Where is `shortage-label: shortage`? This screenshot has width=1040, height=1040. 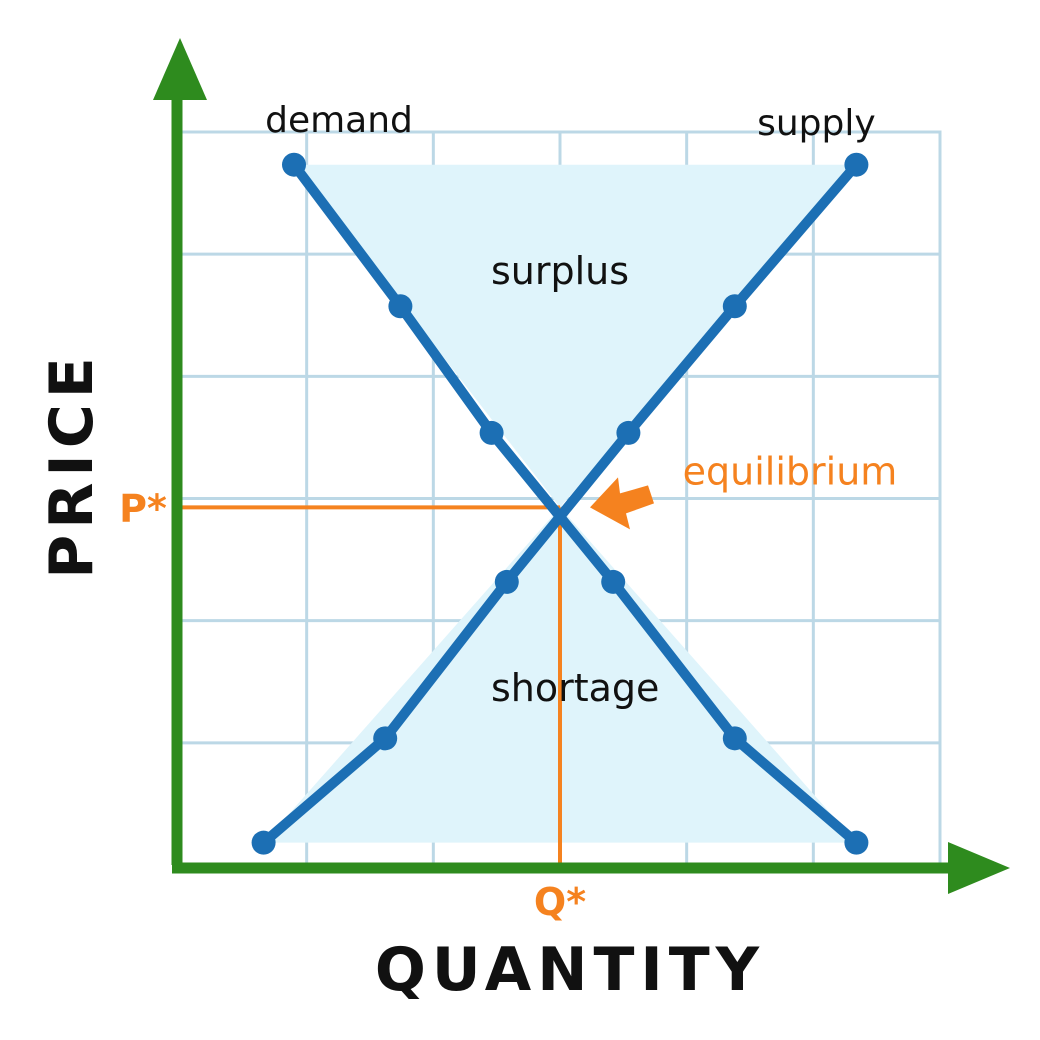
shortage-label: shortage is located at coordinates (575, 688).